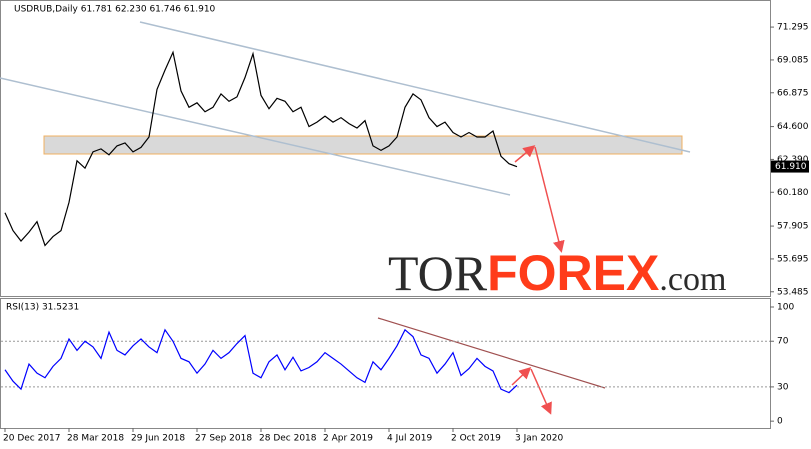 Image resolution: width=811 pixels, height=449 pixels. What do you see at coordinates (793, 28) in the screenshot?
I see `y-tick-label: 71.295` at bounding box center [793, 28].